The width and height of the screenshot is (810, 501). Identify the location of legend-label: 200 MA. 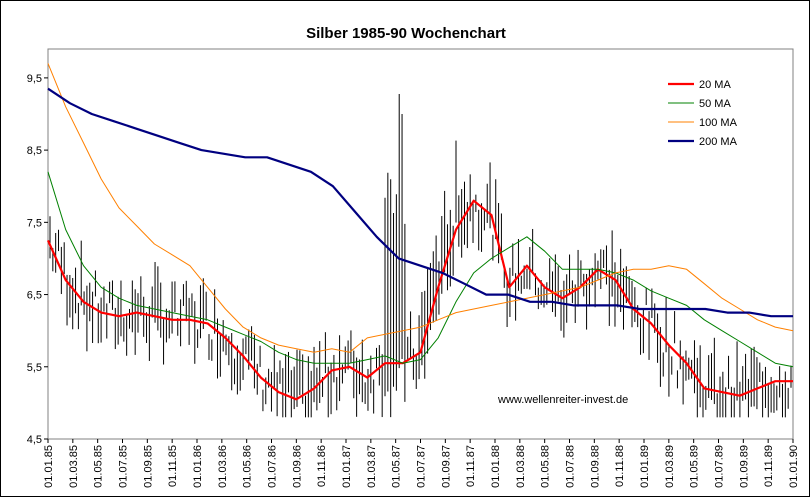
(718, 142).